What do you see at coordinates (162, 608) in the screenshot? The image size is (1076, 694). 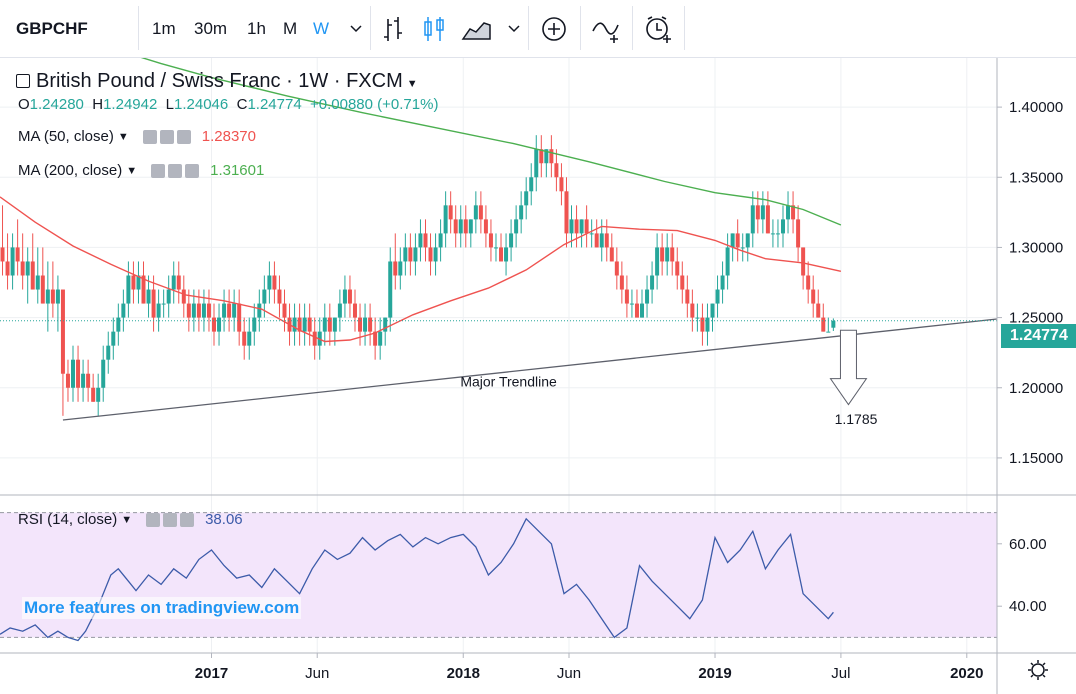 I see `tradingview-link: More features on tradingview.com` at bounding box center [162, 608].